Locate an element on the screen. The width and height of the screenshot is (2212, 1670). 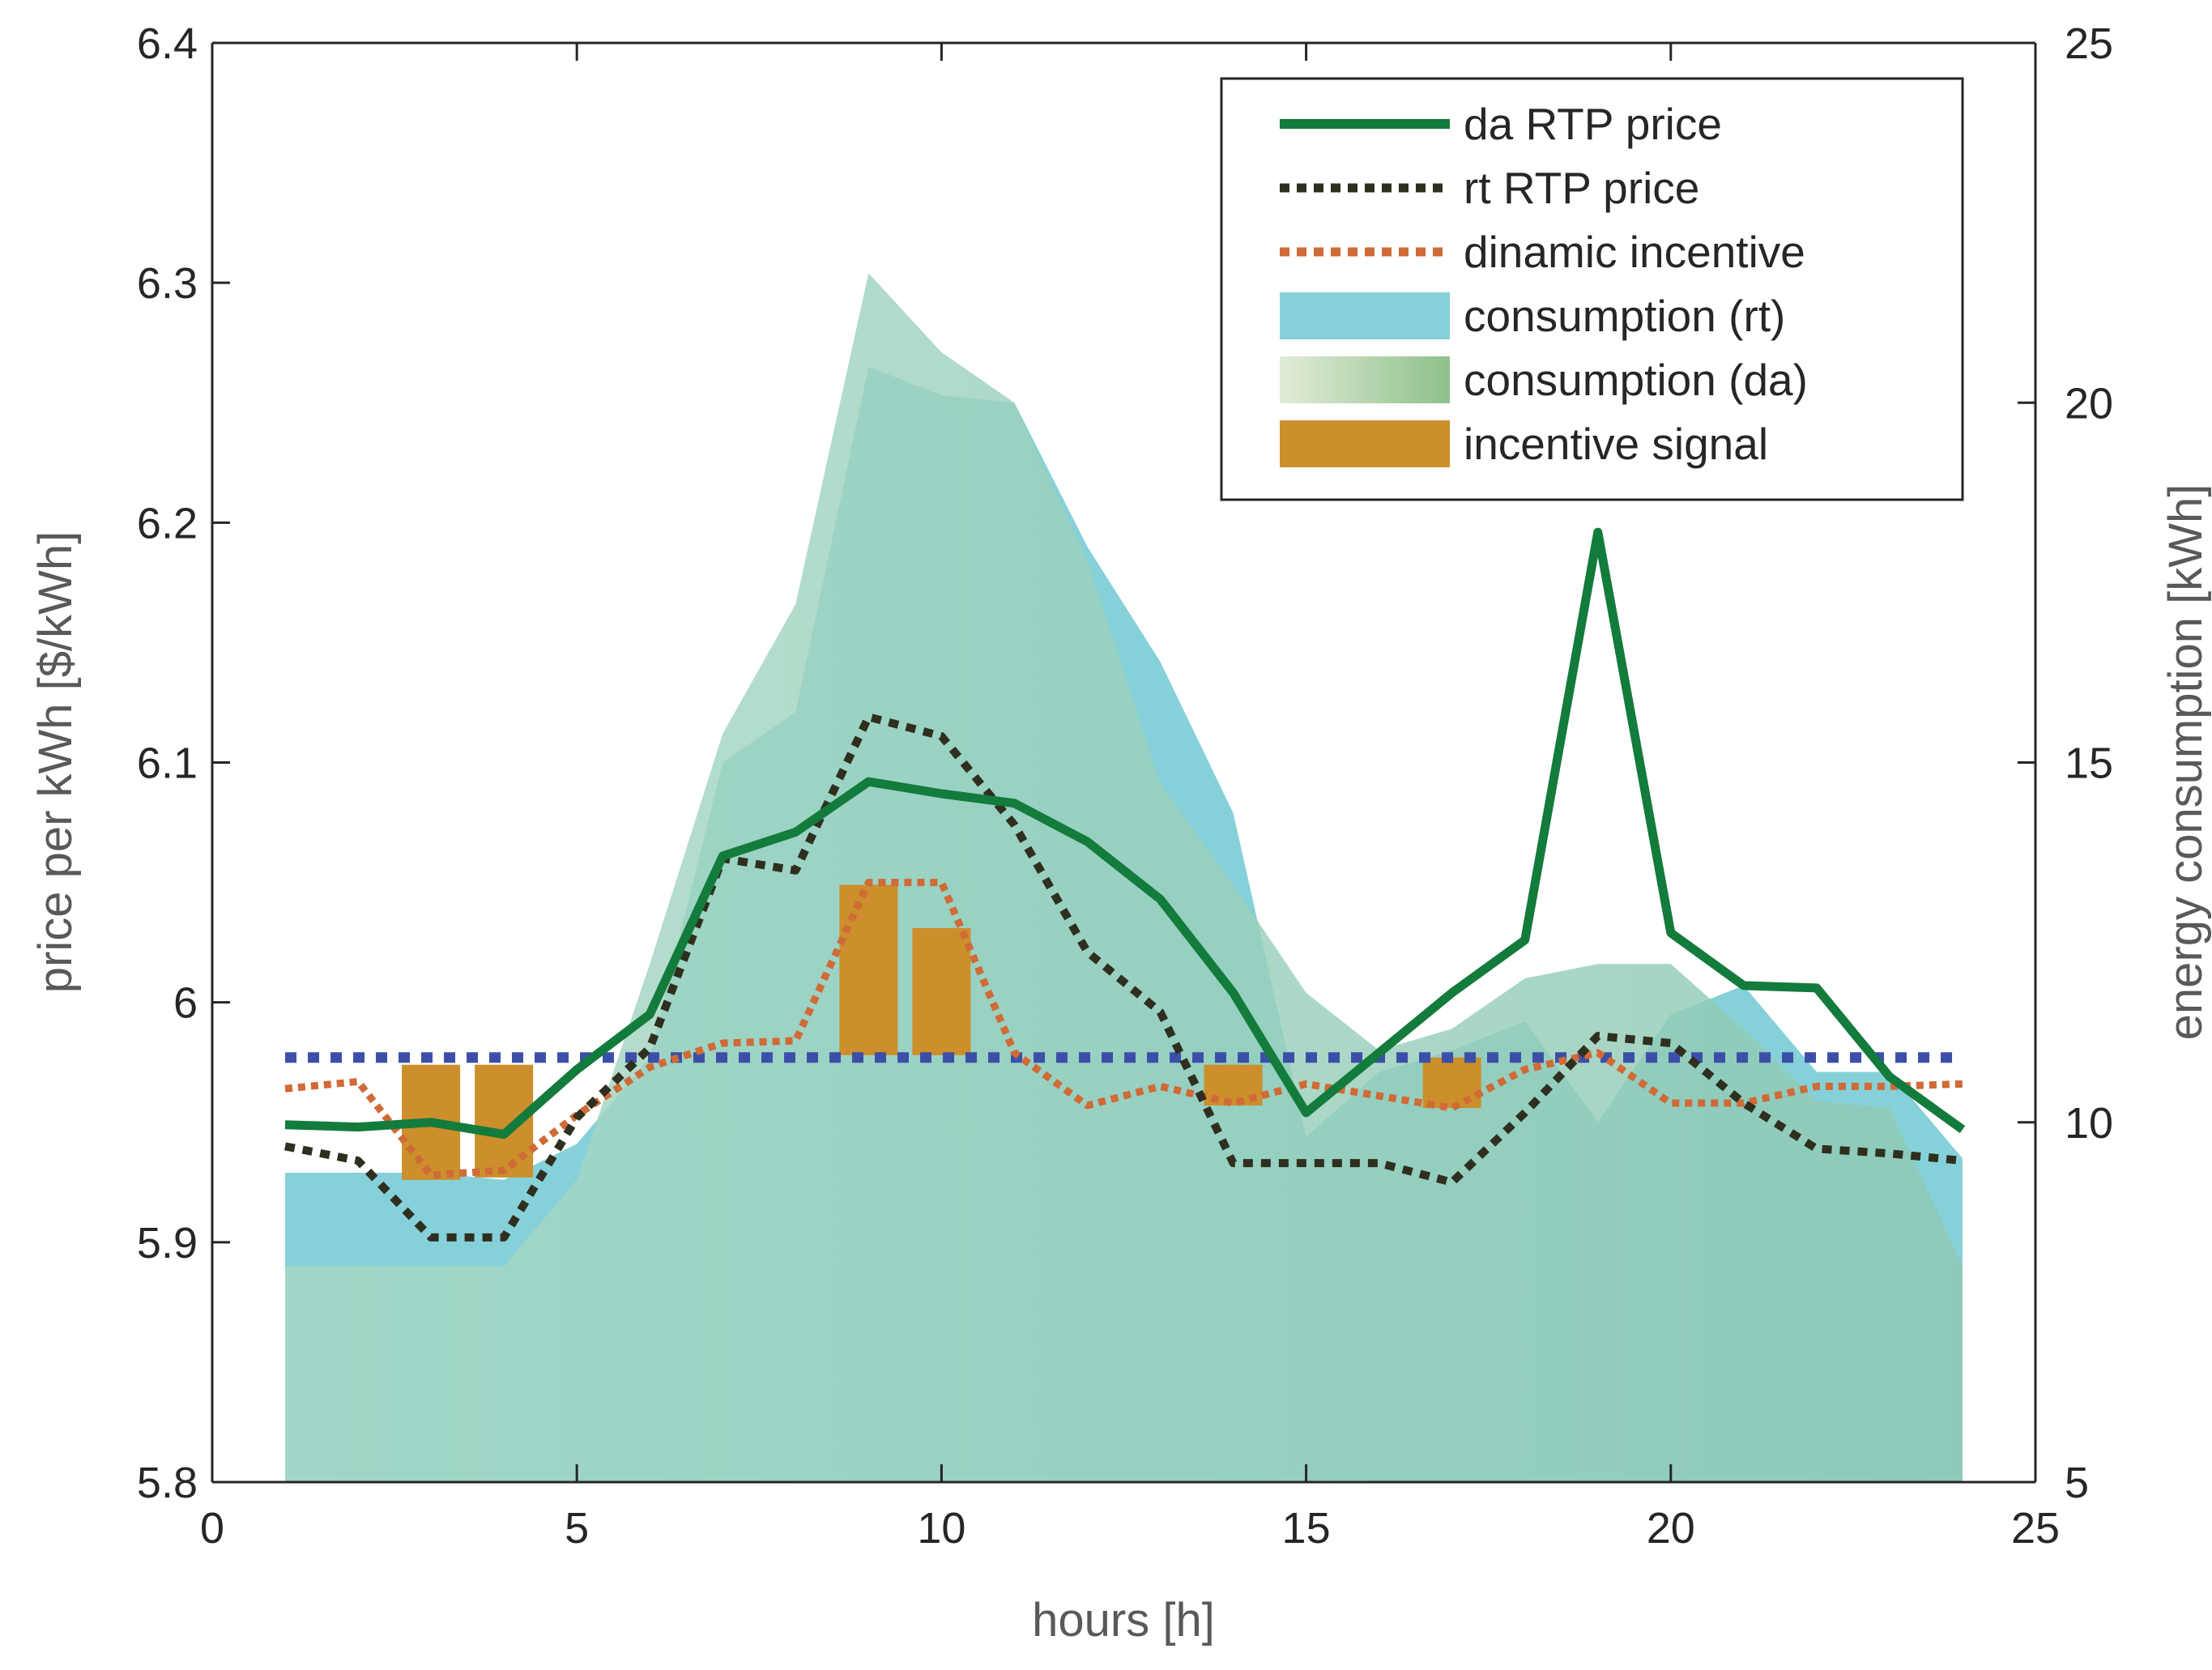
incentive-bar-h10 is located at coordinates (941, 991).